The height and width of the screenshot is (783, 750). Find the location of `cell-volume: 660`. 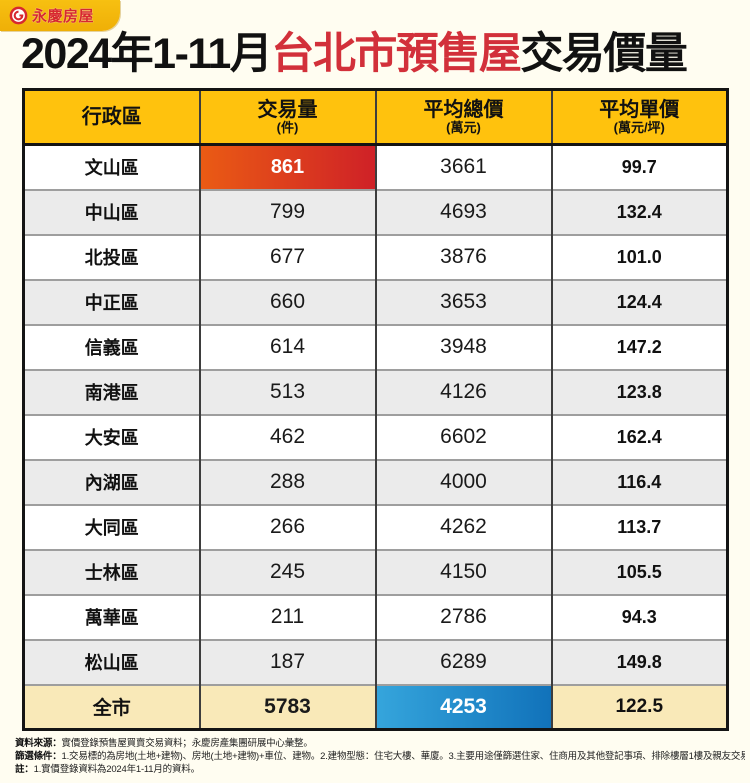

cell-volume: 660 is located at coordinates (287, 301).